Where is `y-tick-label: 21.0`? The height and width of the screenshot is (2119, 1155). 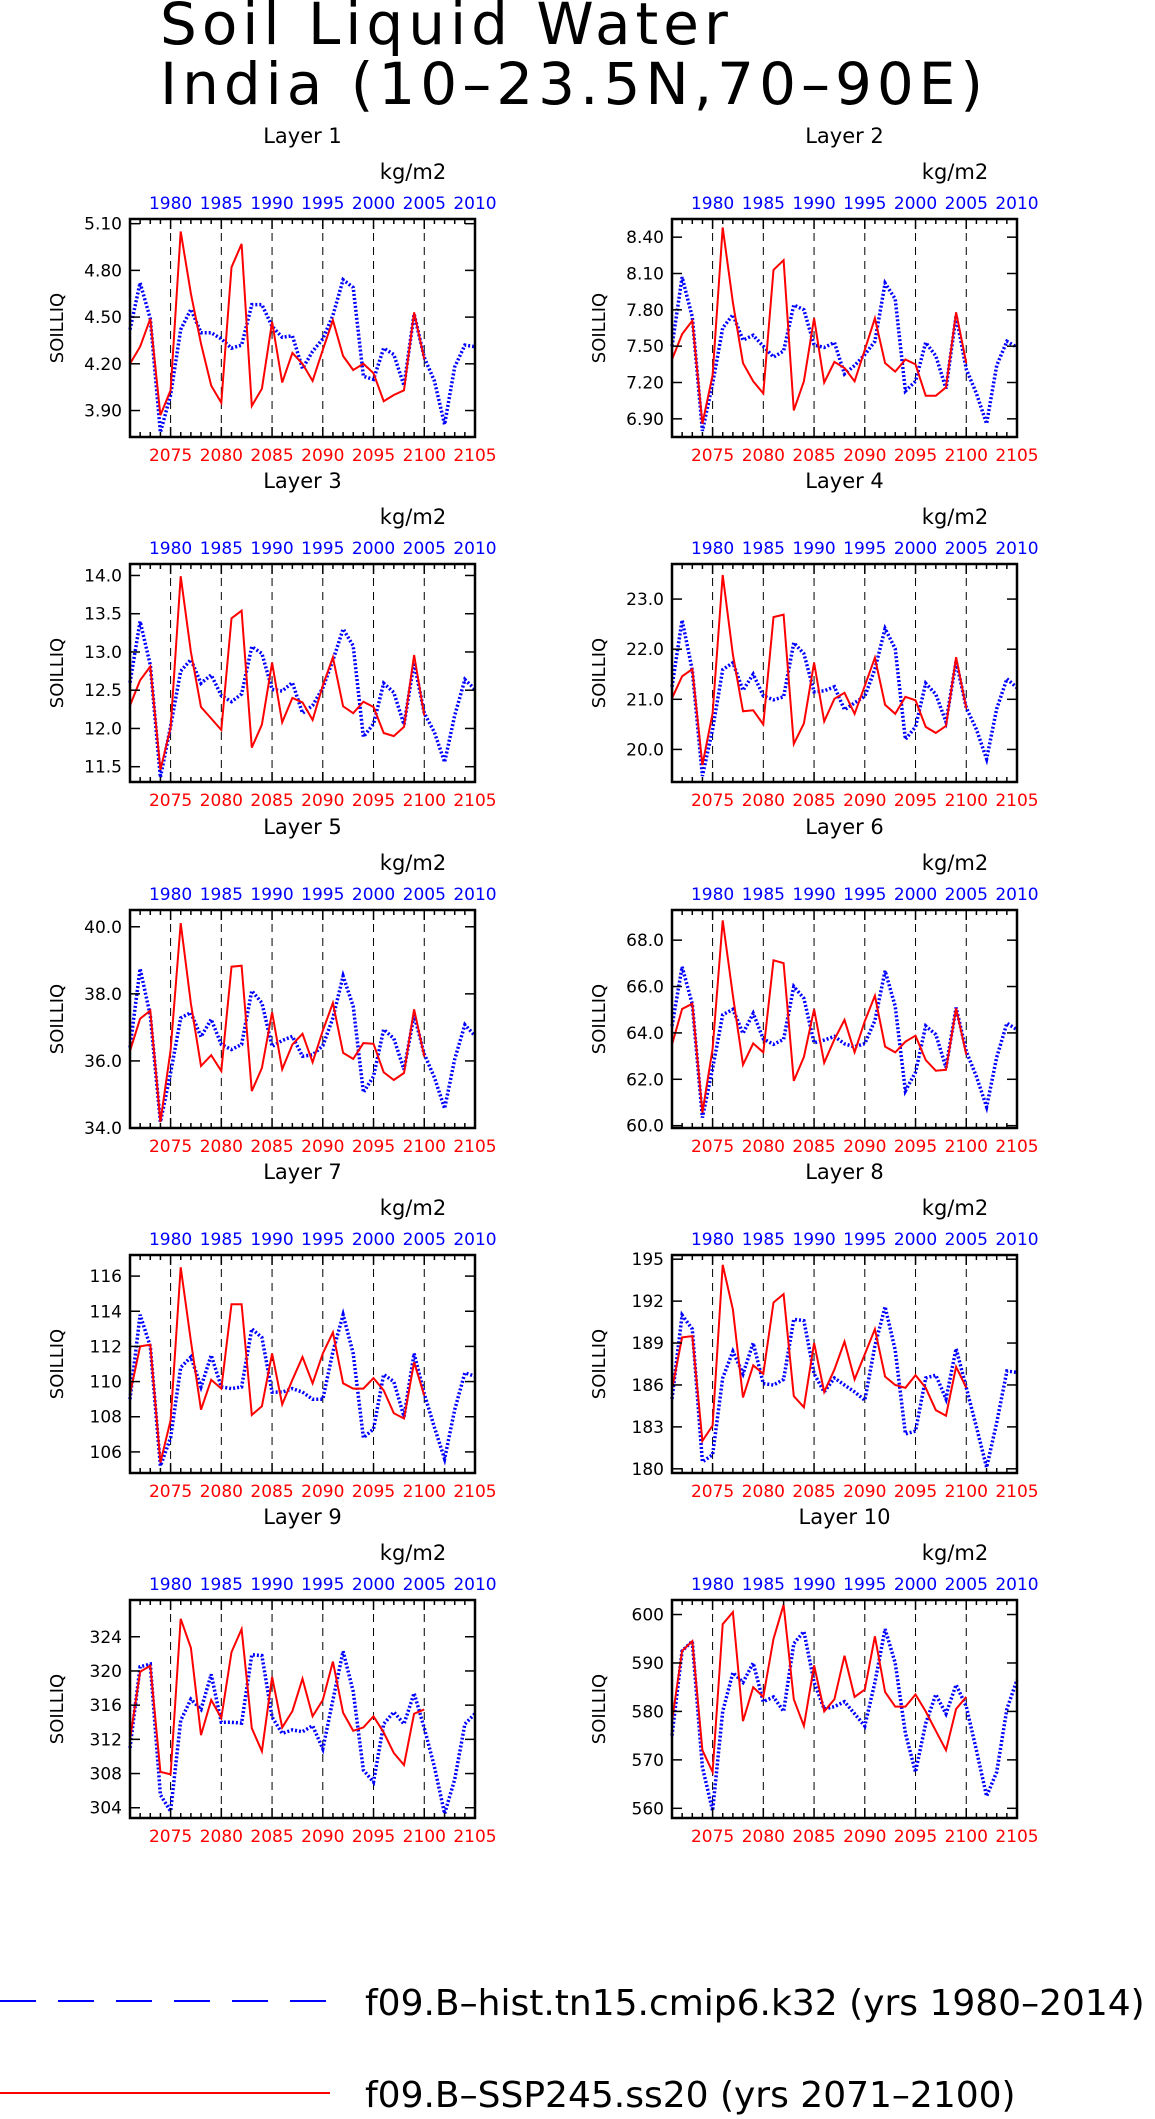 y-tick-label: 21.0 is located at coordinates (645, 700).